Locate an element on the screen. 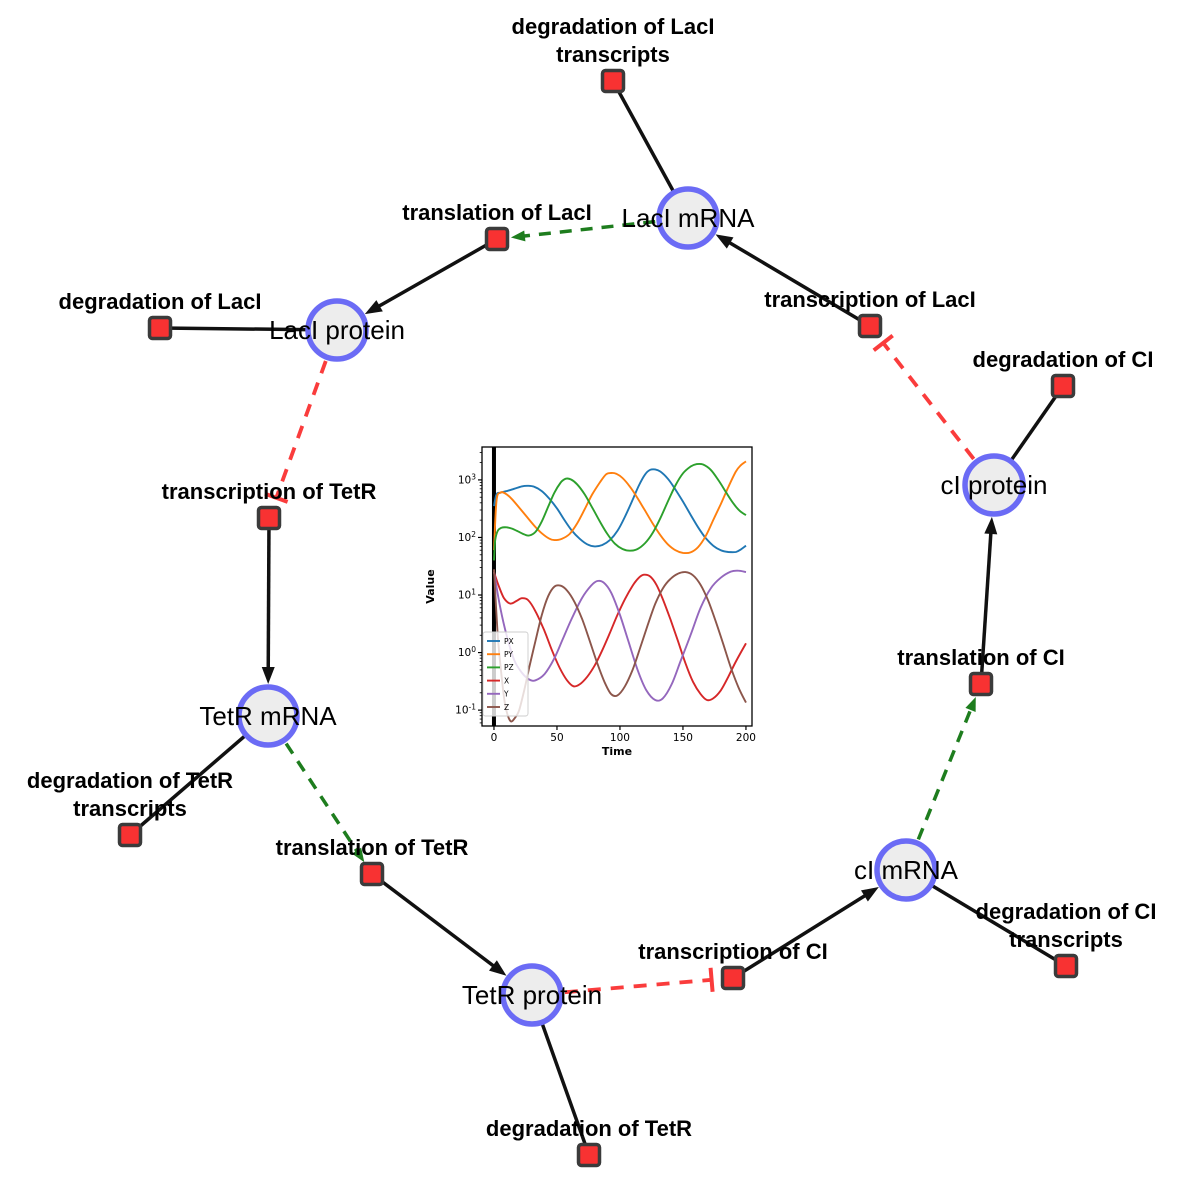 This screenshot has height=1200, width=1189. species-label-tetR_protein: TetR protein is located at coordinates (532, 995).